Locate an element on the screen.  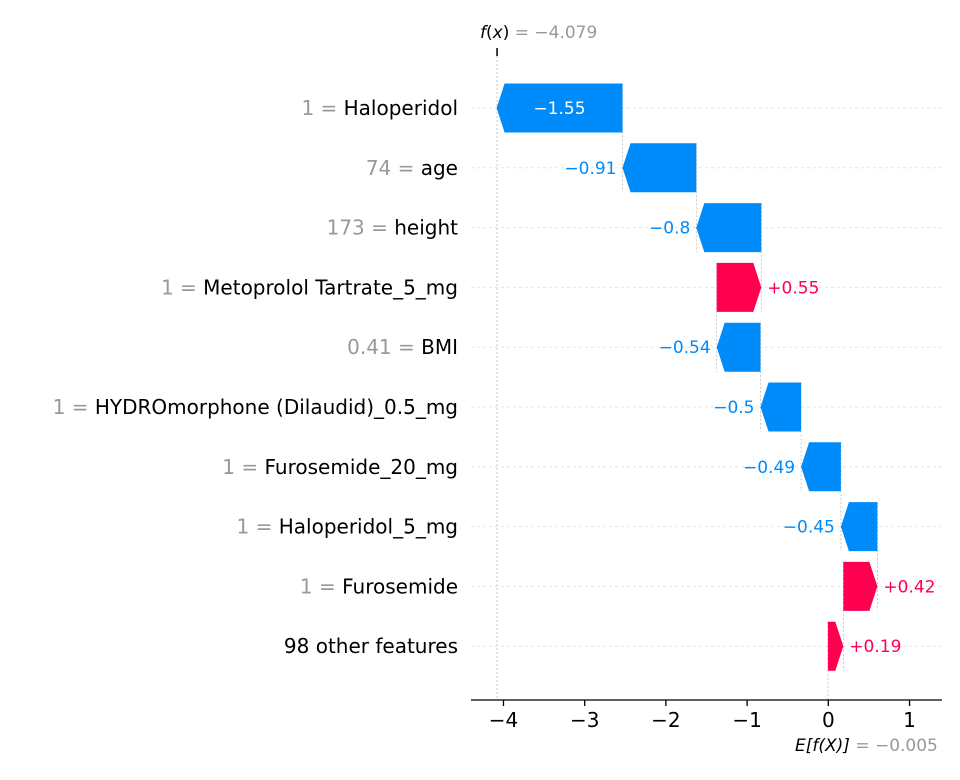
feature-label: 1 = Metoprolol Tartrate_5_mg is located at coordinates (309, 287).